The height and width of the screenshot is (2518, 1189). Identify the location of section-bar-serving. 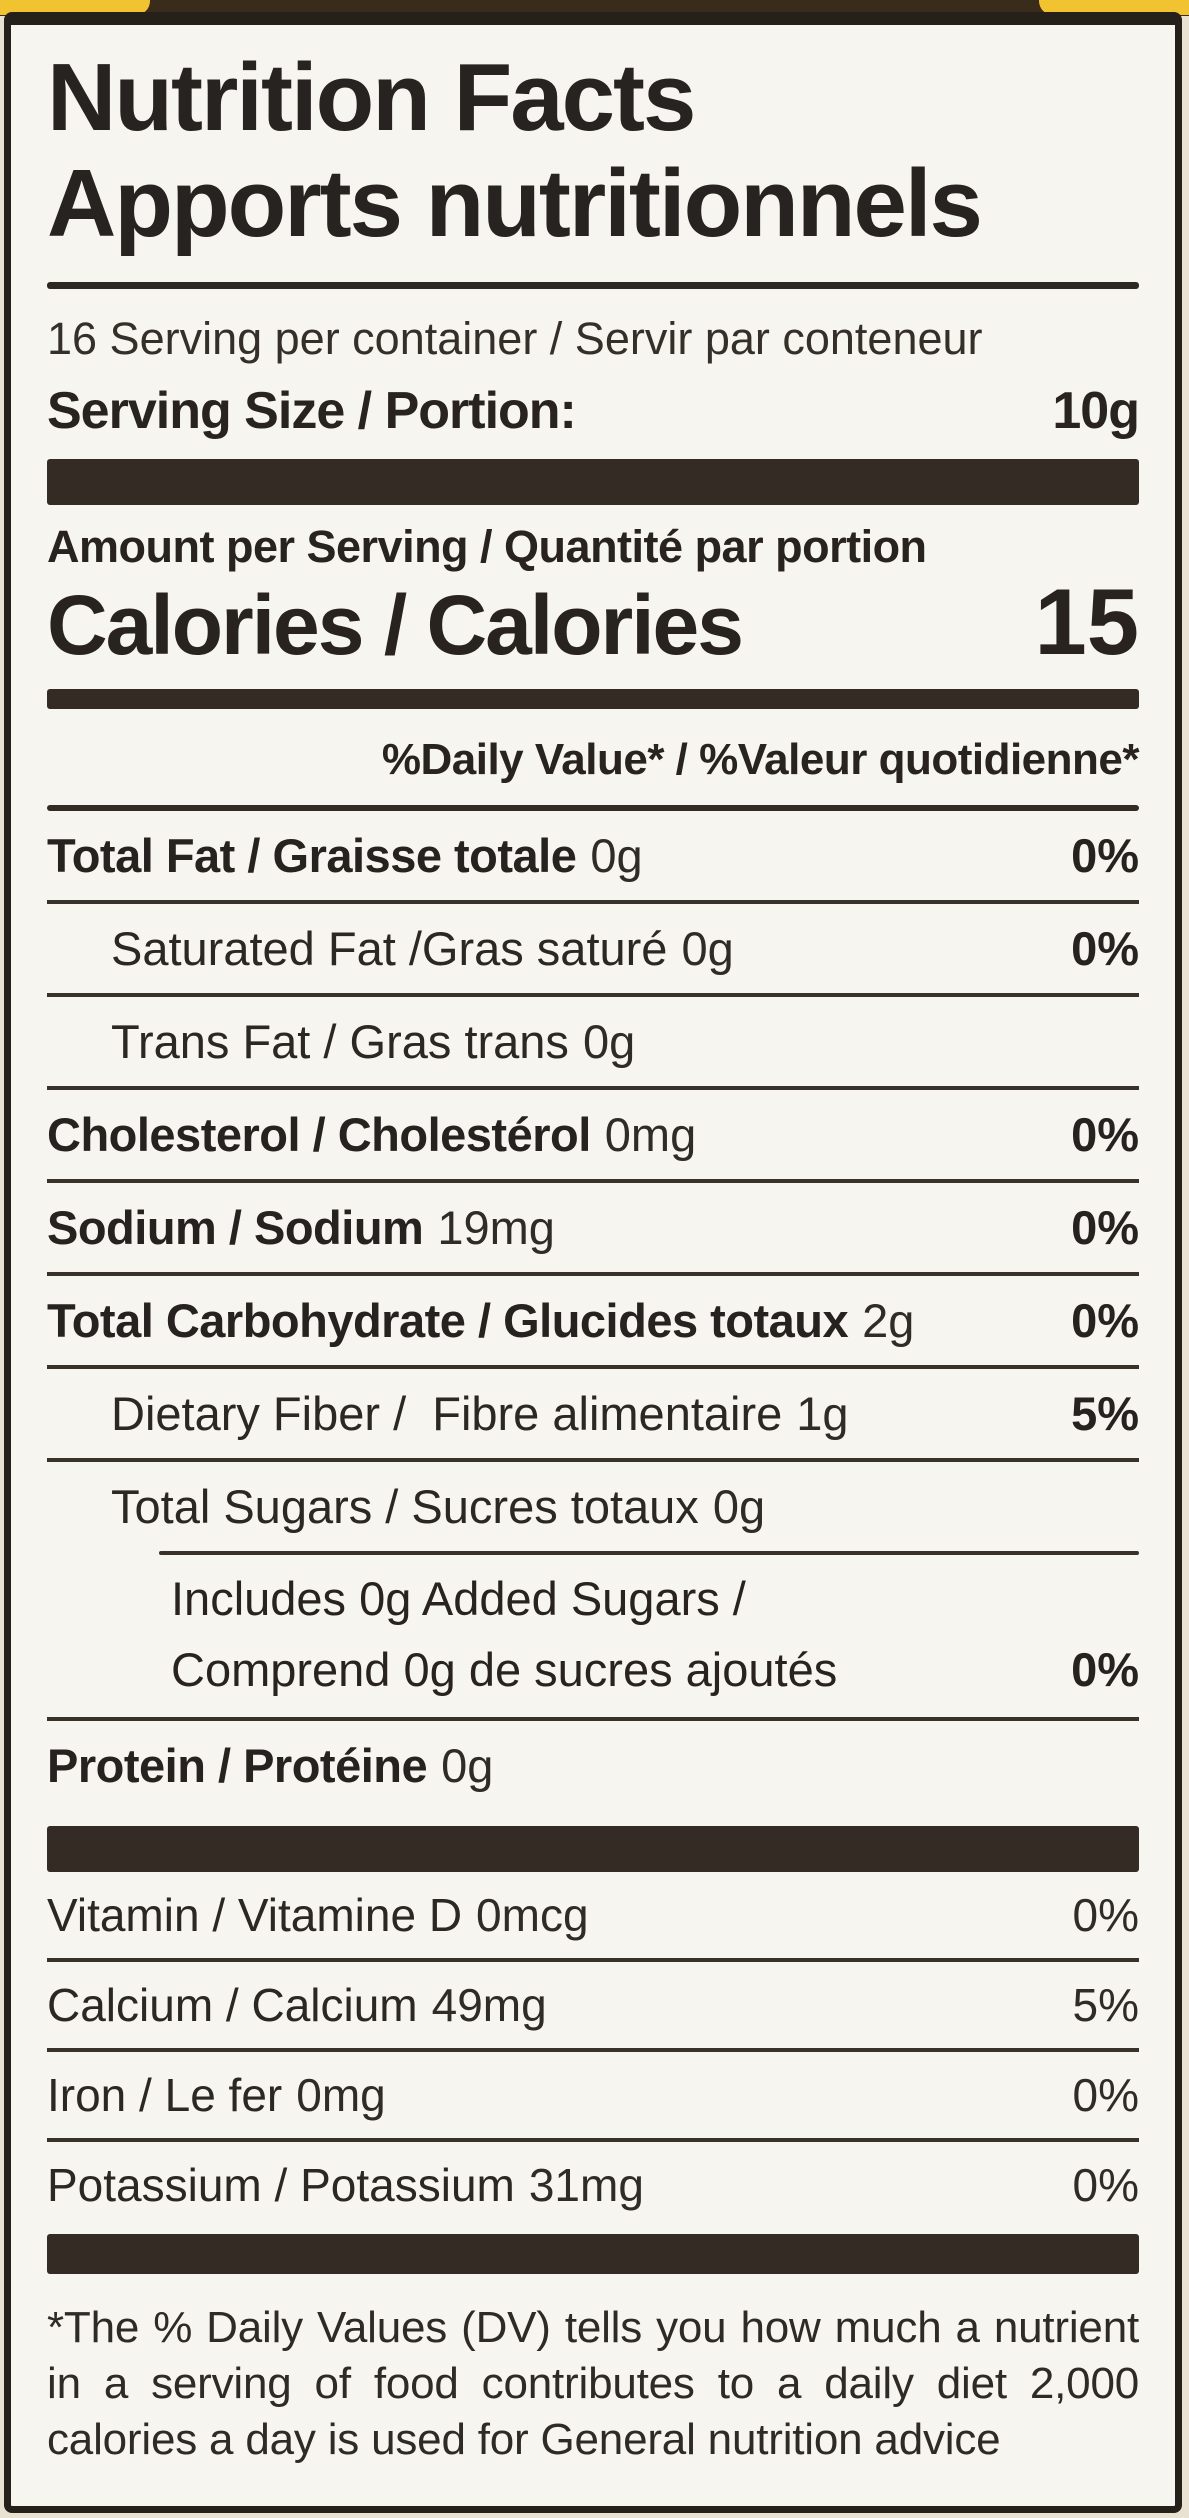
(593, 482).